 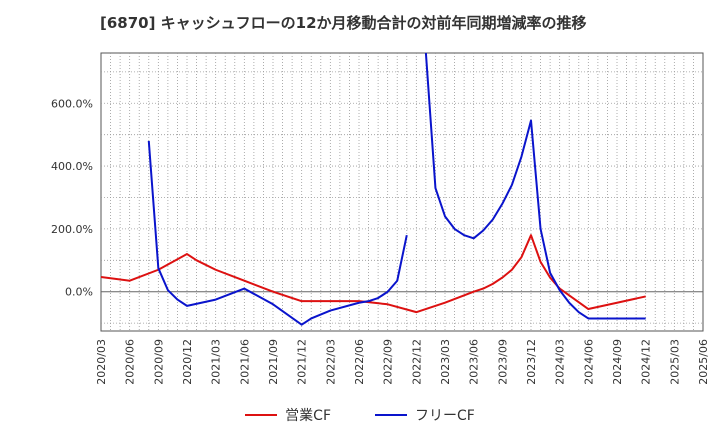 What do you see at coordinates (646, 362) in the screenshot?
I see `x-tick-label: 2024/12` at bounding box center [646, 362].